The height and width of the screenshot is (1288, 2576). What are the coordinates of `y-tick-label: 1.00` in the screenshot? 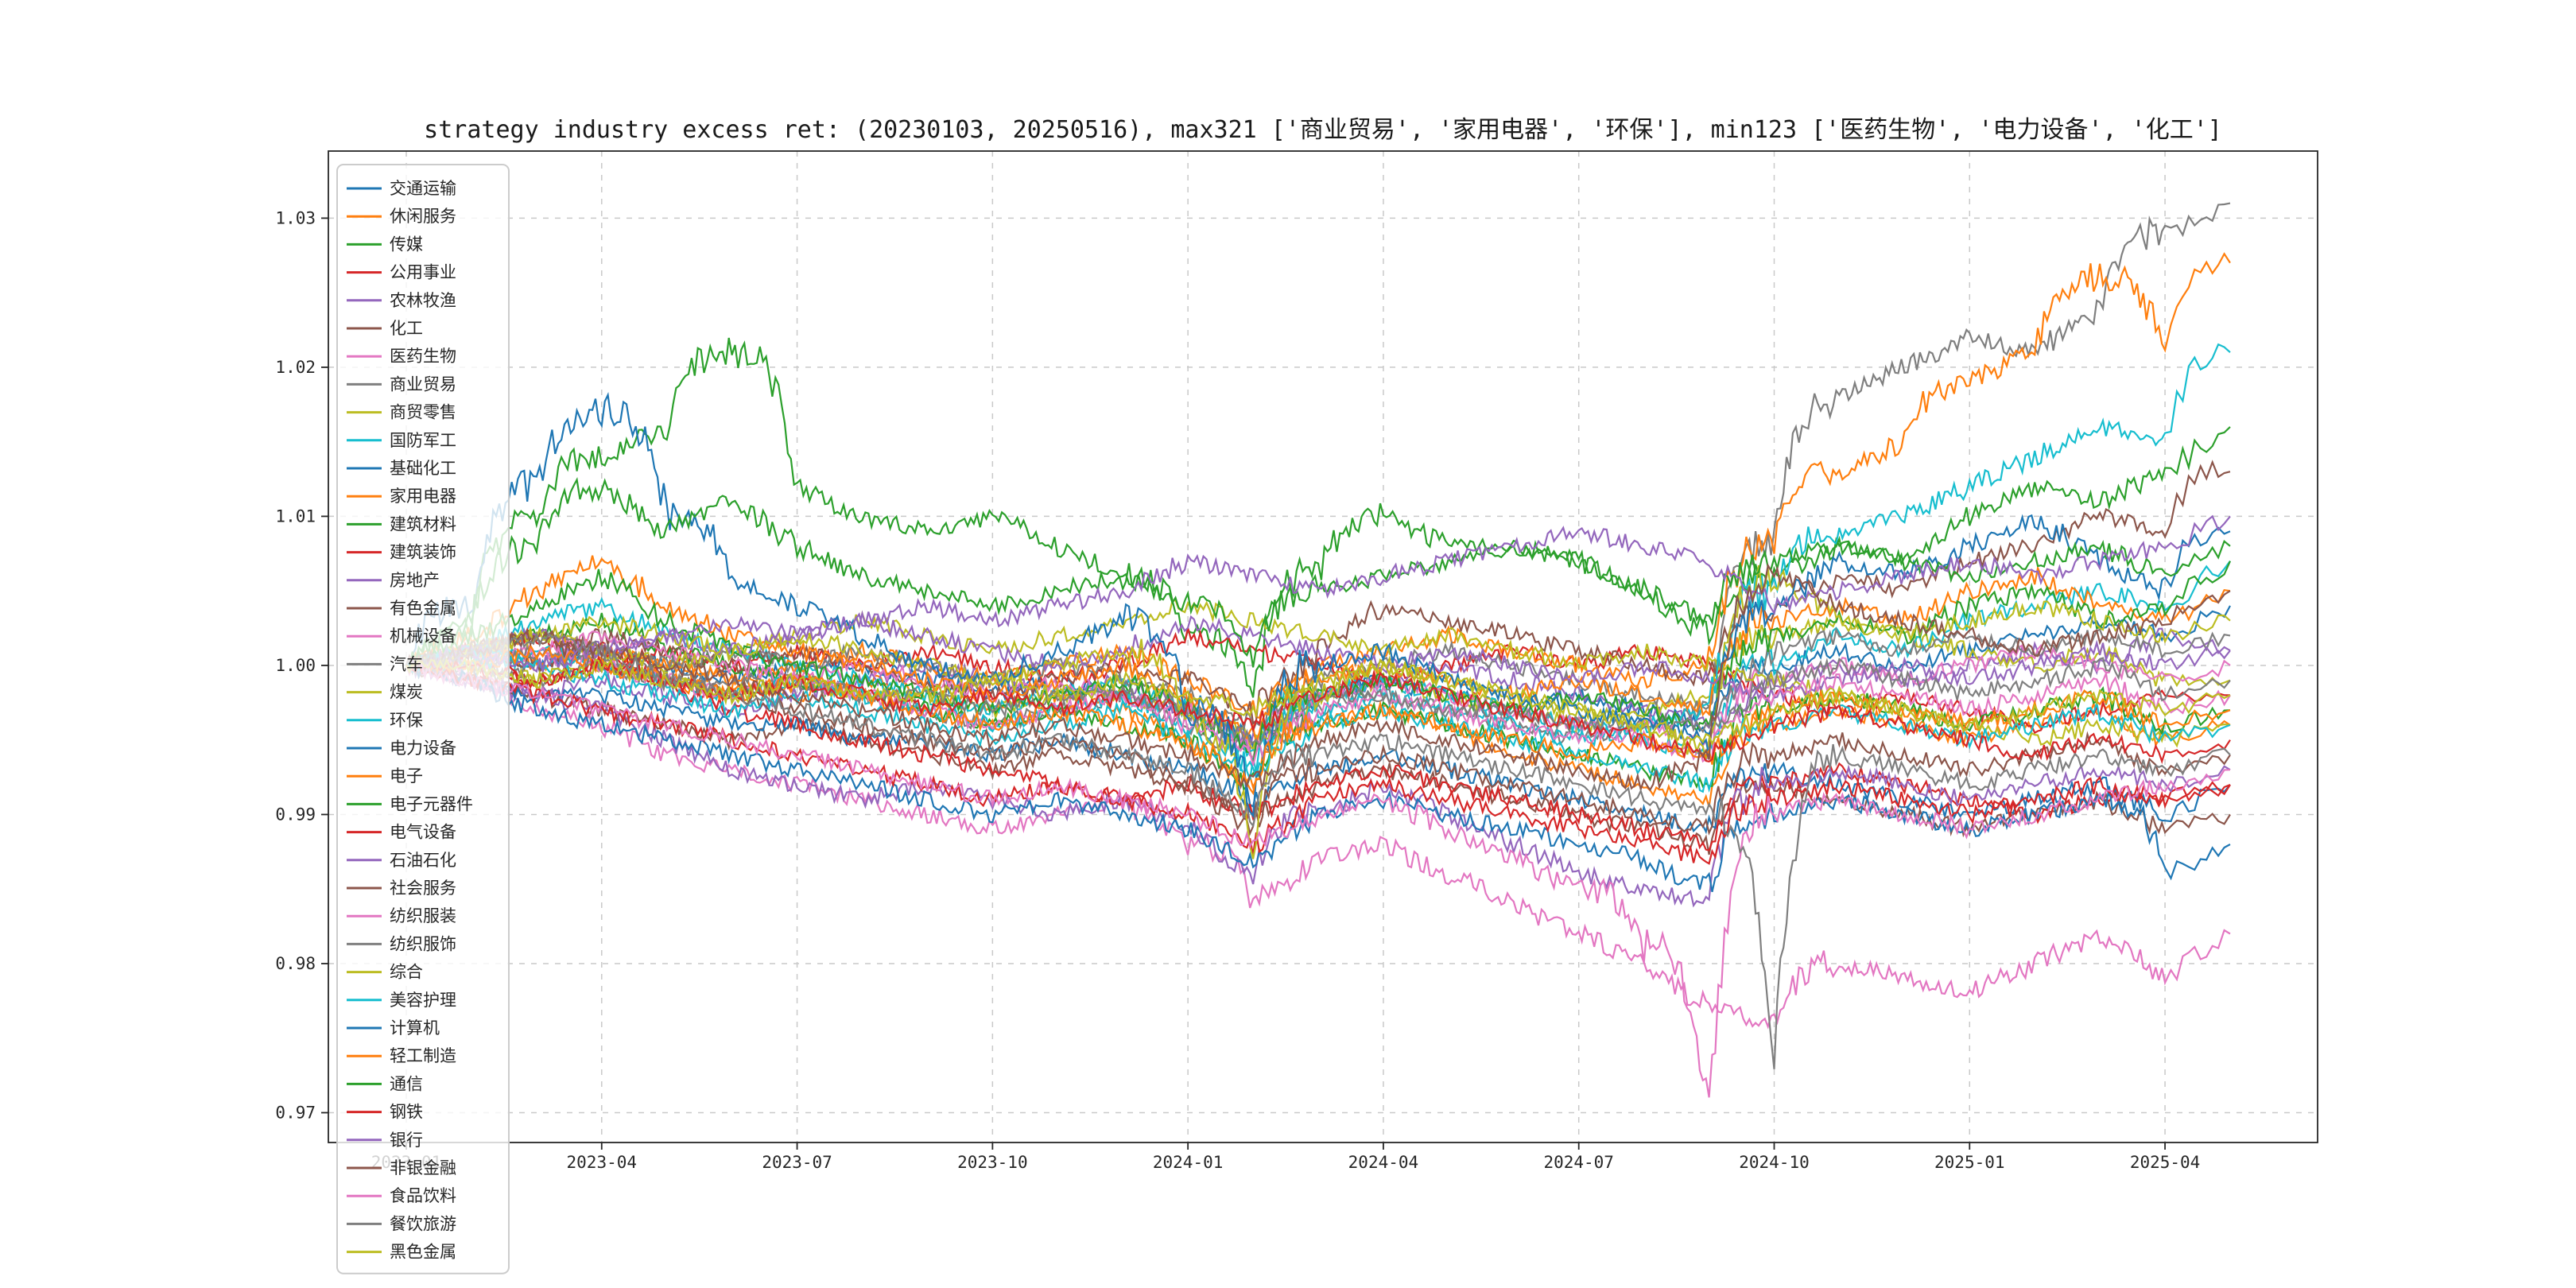 It's located at (295, 666).